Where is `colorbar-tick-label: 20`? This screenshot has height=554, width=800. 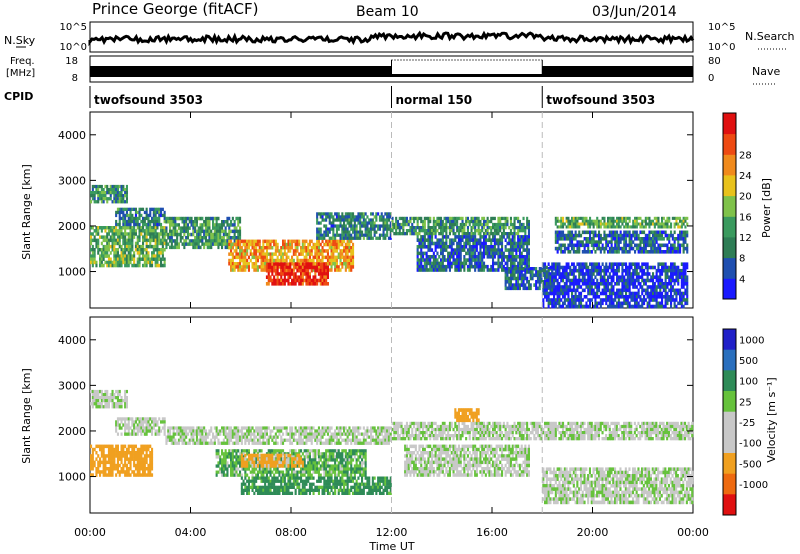
colorbar-tick-label: 20 is located at coordinates (745, 197).